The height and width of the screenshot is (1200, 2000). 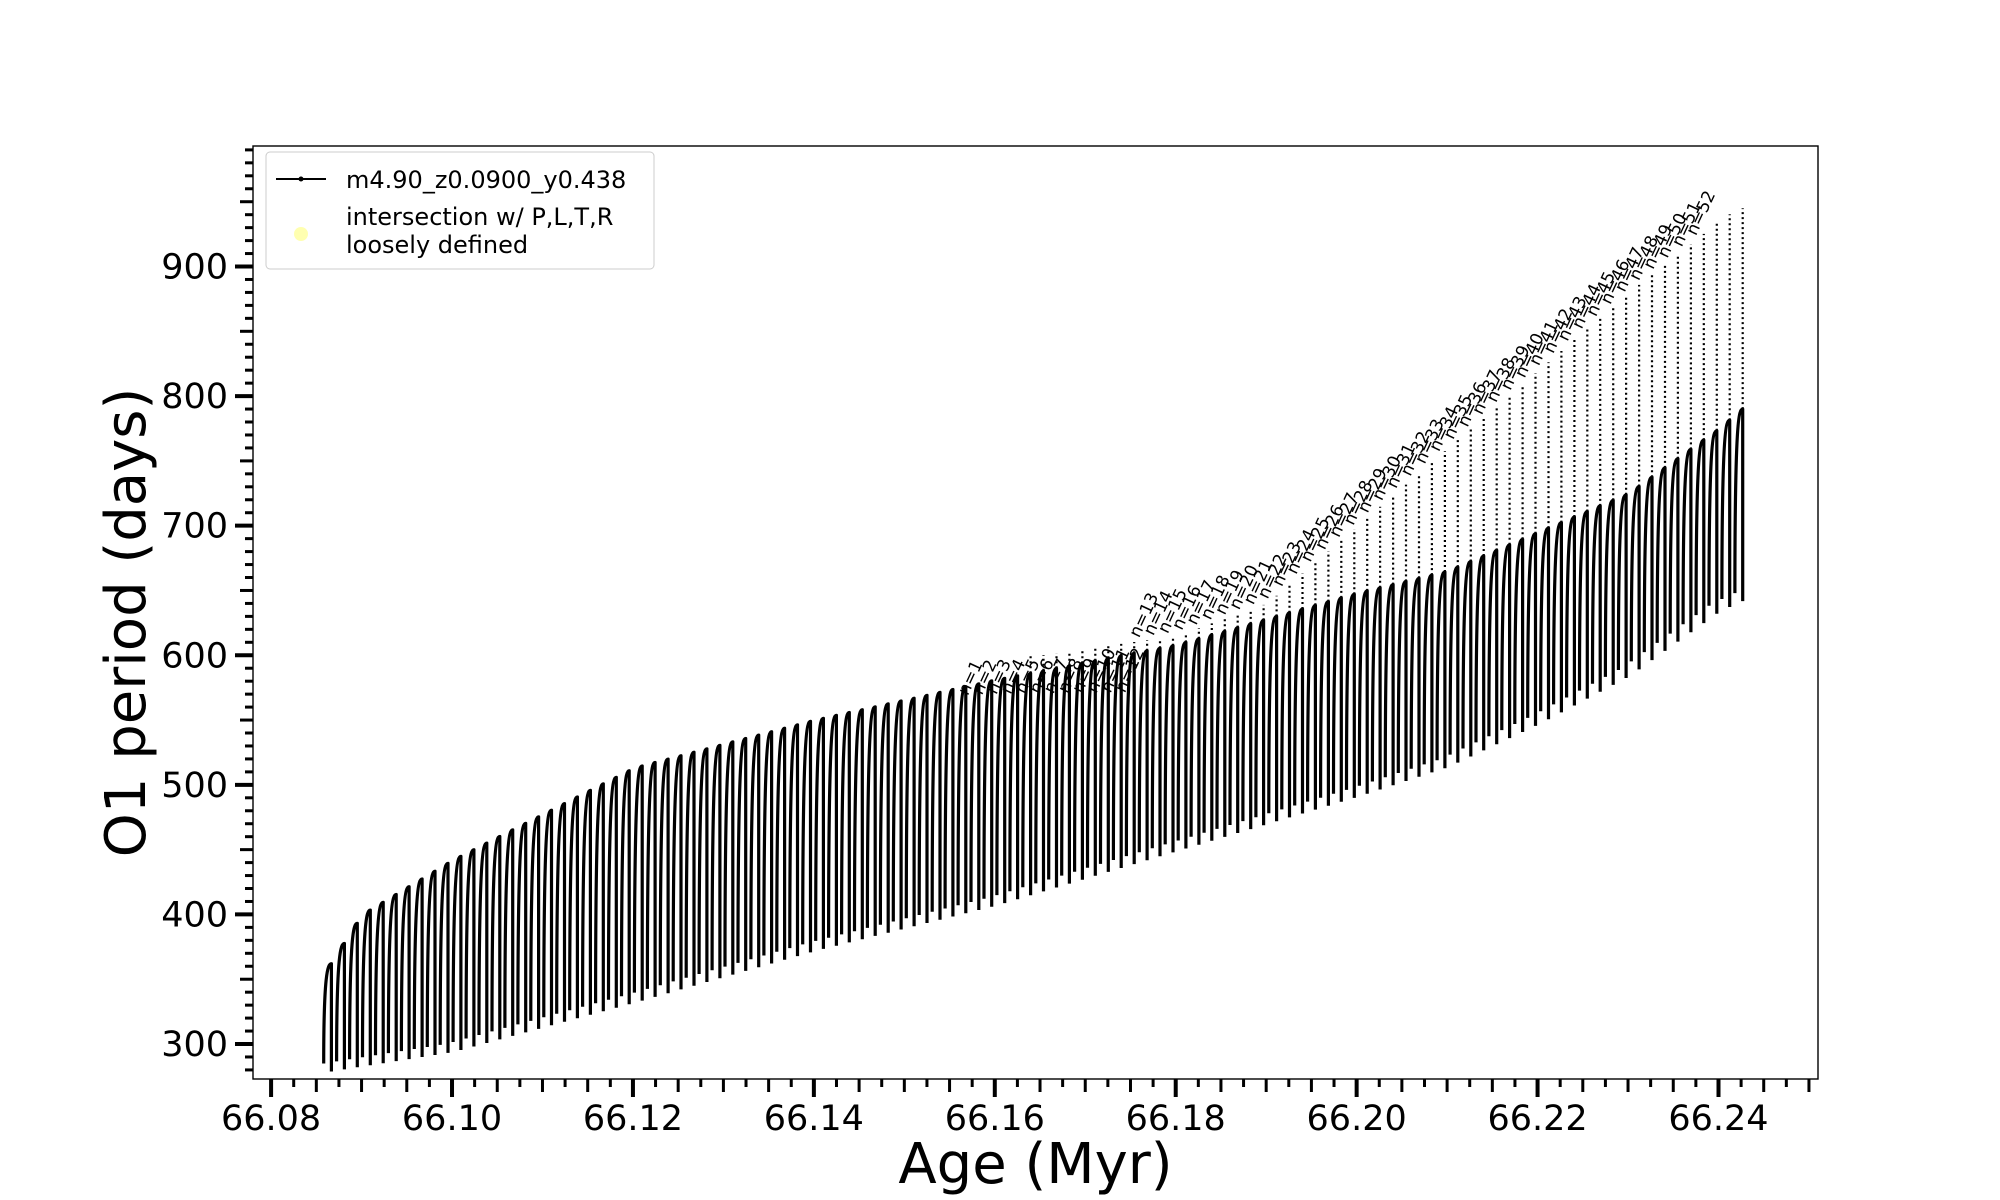 What do you see at coordinates (1176, 1119) in the screenshot?
I see `x-tick-label: 66.18` at bounding box center [1176, 1119].